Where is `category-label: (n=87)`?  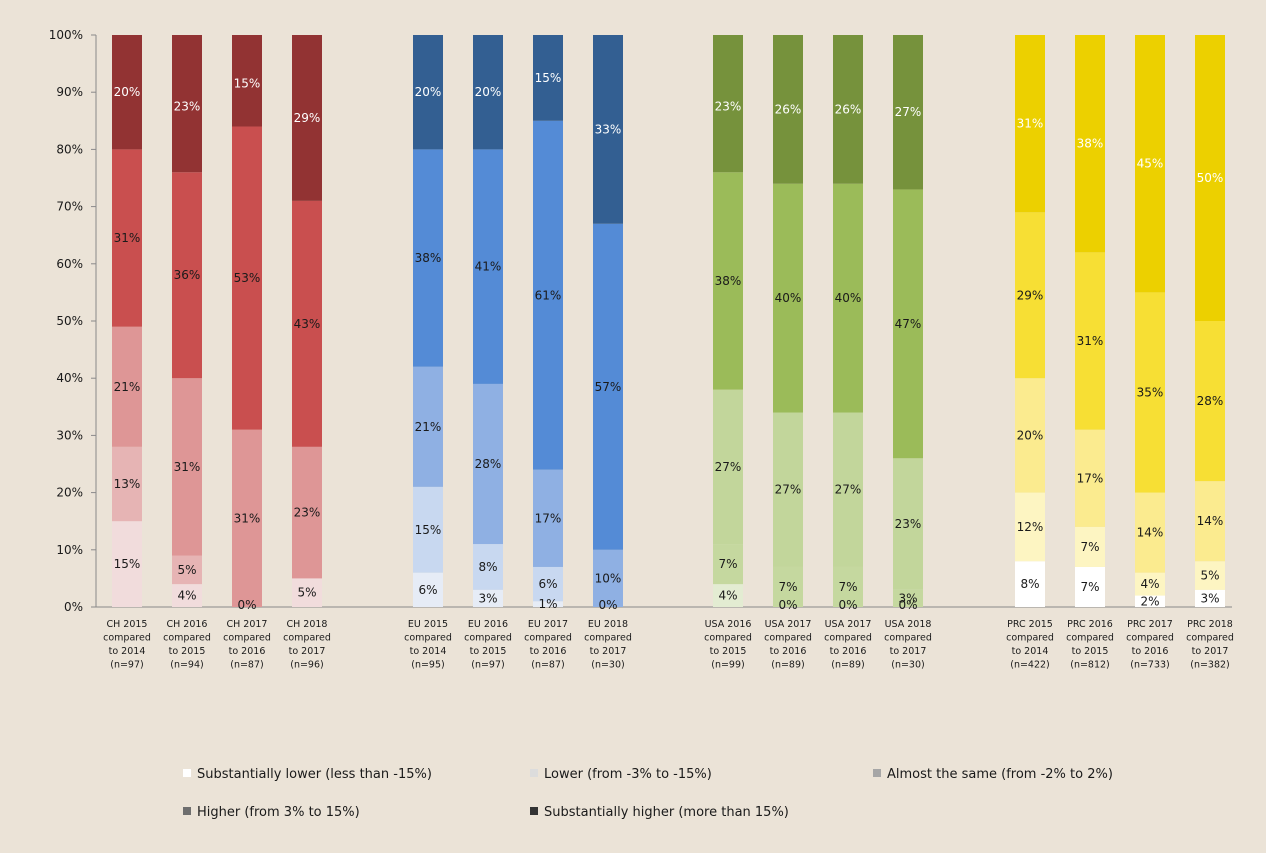
category-label: (n=87) is located at coordinates (246, 665).